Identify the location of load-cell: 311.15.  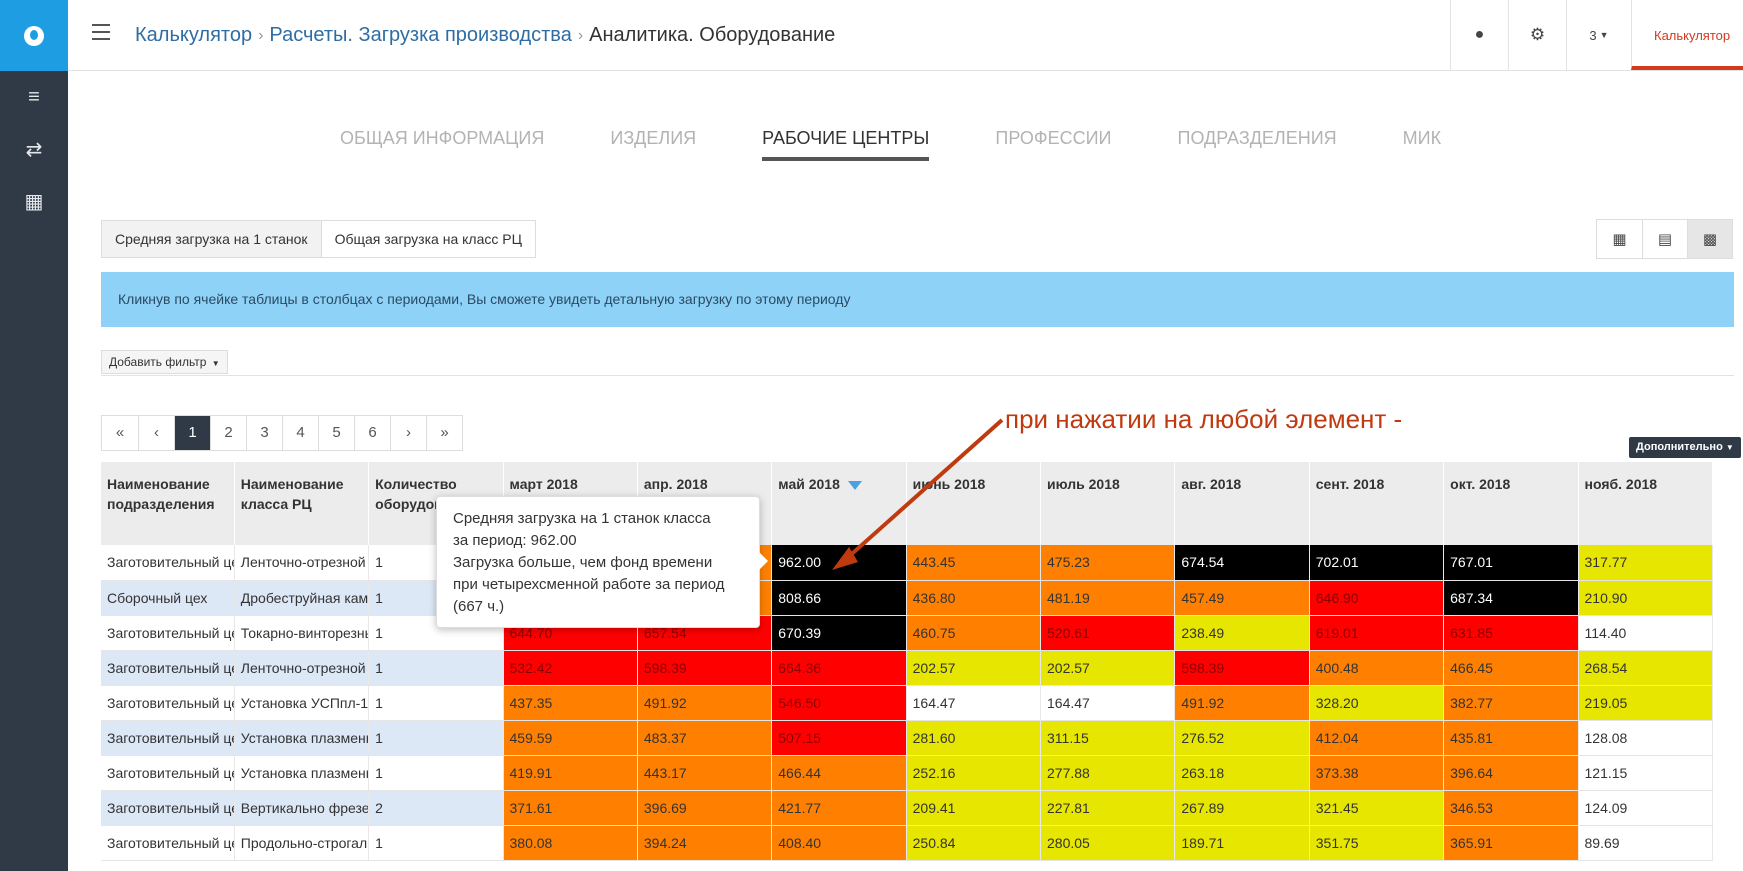
(1108, 738).